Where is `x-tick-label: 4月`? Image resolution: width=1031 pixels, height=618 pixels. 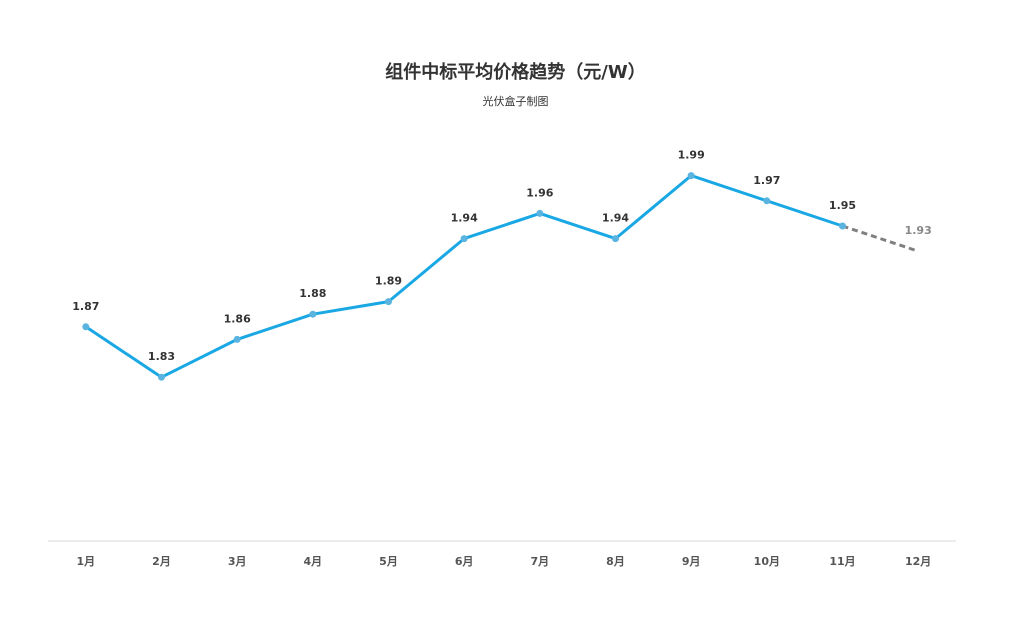
x-tick-label: 4月 is located at coordinates (313, 561).